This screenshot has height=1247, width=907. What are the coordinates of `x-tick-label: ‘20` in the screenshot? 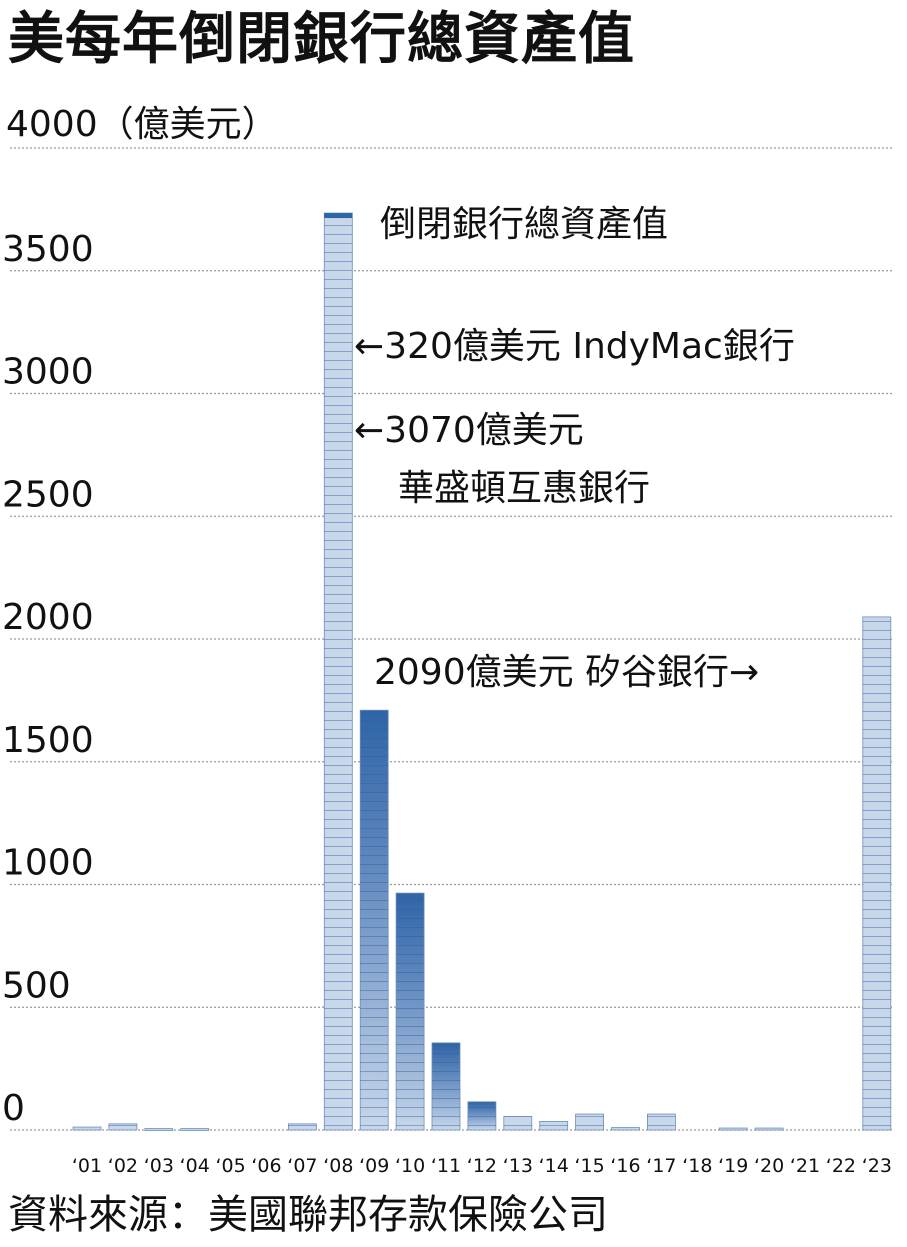 It's located at (769, 1166).